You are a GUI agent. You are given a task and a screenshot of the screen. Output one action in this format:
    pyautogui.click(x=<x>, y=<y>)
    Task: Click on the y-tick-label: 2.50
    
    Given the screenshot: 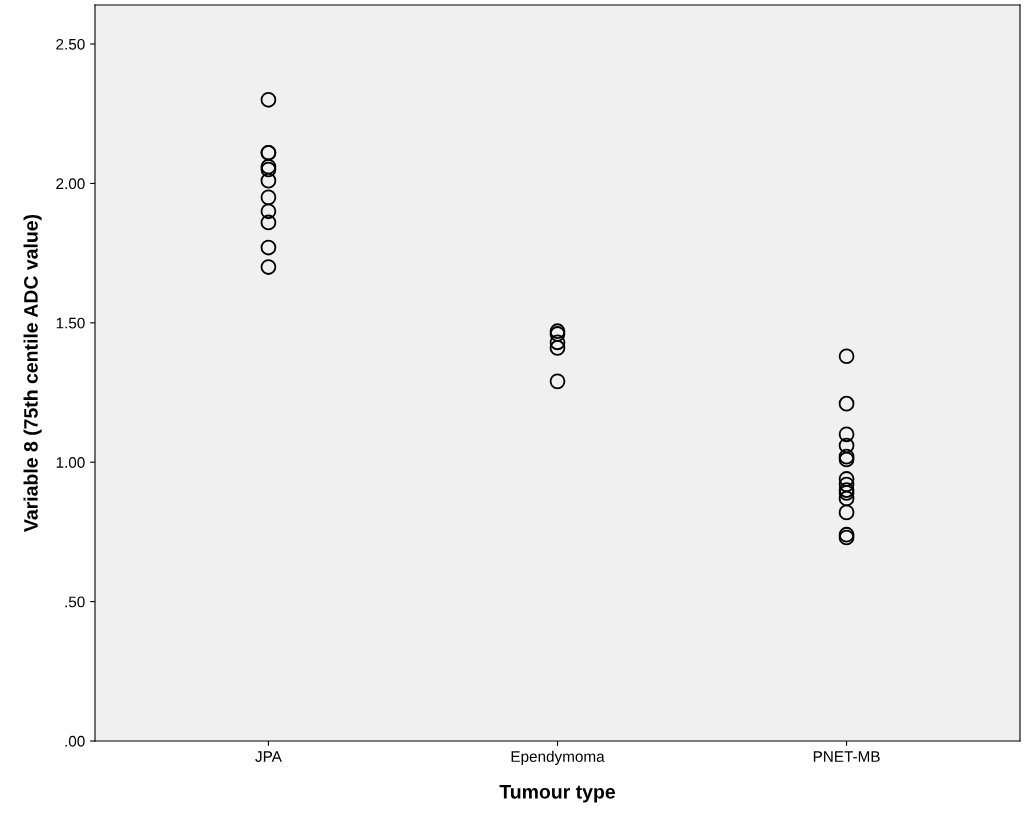 What is the action you would take?
    pyautogui.click(x=70, y=44)
    